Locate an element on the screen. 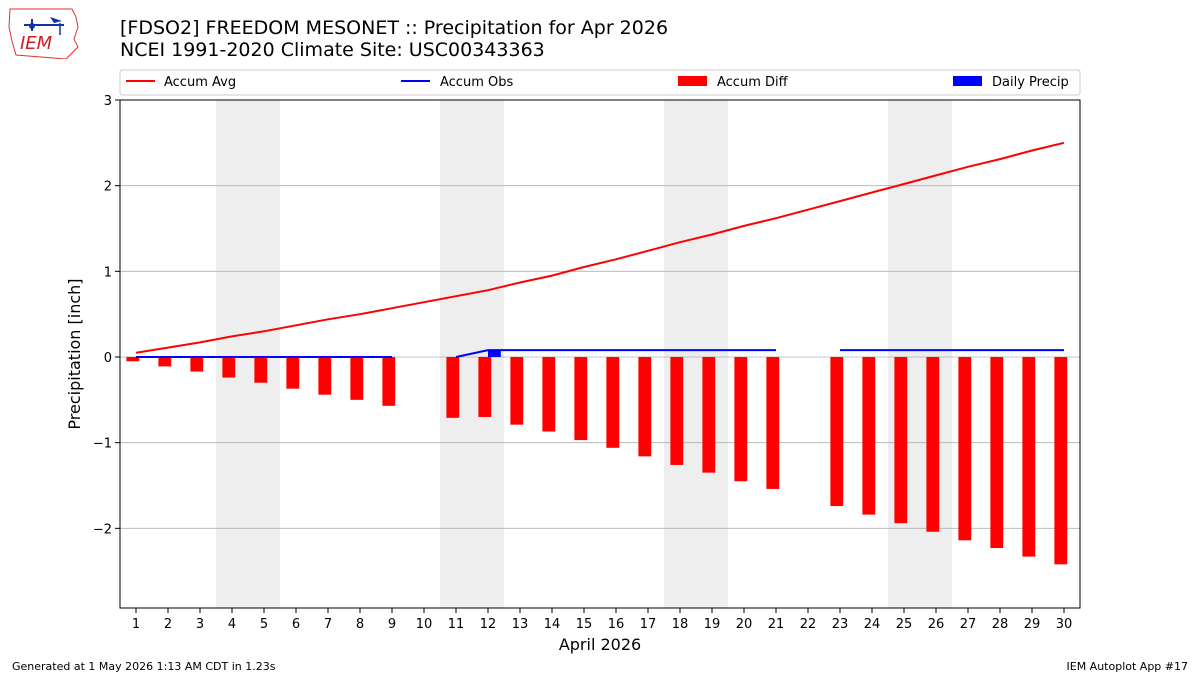  logo-text: IEM is located at coordinates (36, 43).